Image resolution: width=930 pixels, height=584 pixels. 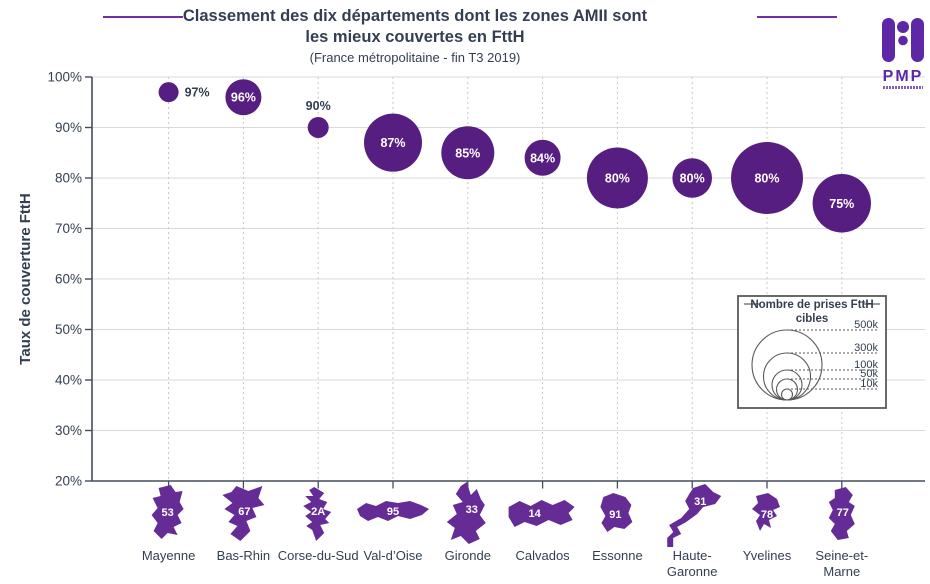 What do you see at coordinates (68, 228) in the screenshot?
I see `y-tick-label: 70%` at bounding box center [68, 228].